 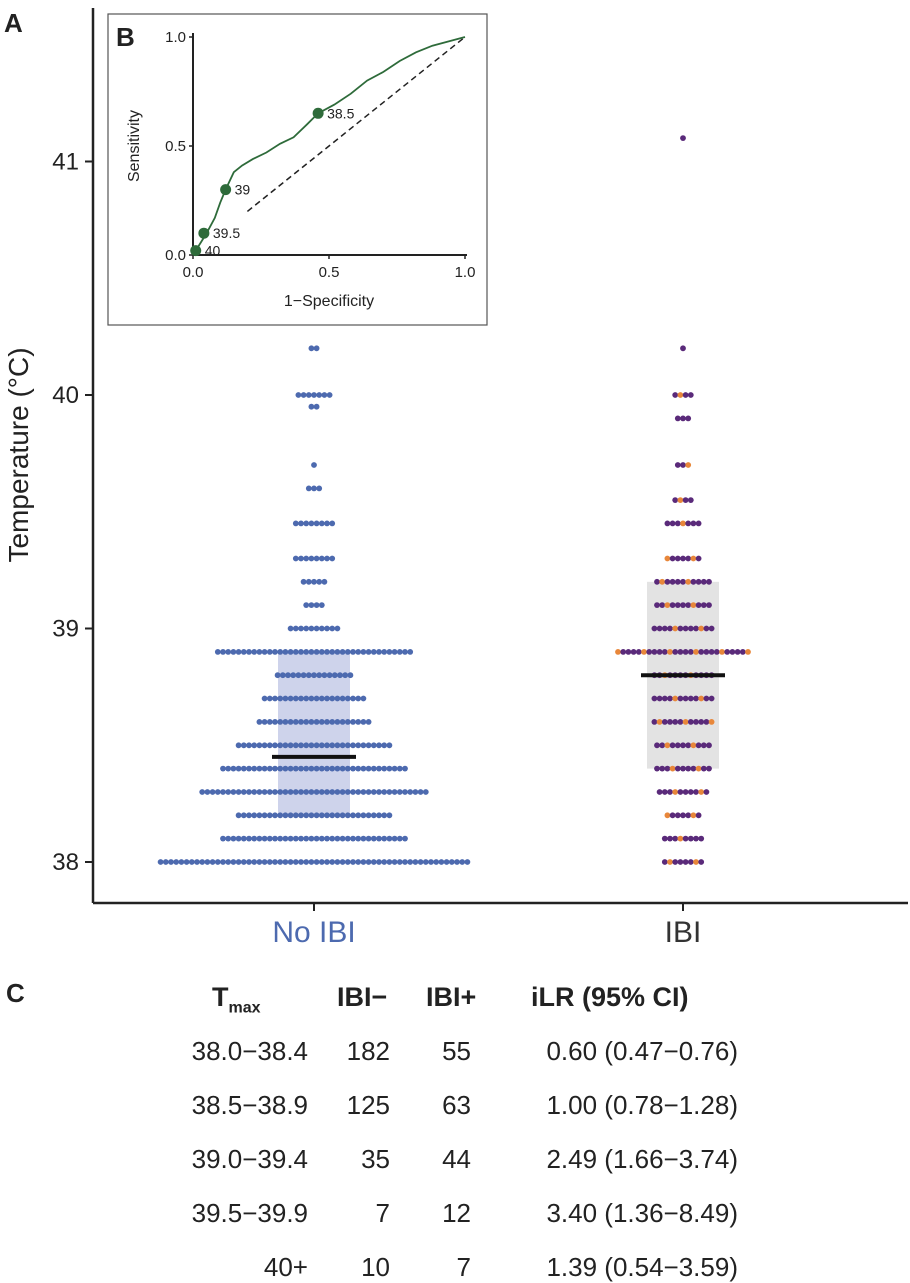 I want to click on table-cell: 12, so click(x=456, y=1213).